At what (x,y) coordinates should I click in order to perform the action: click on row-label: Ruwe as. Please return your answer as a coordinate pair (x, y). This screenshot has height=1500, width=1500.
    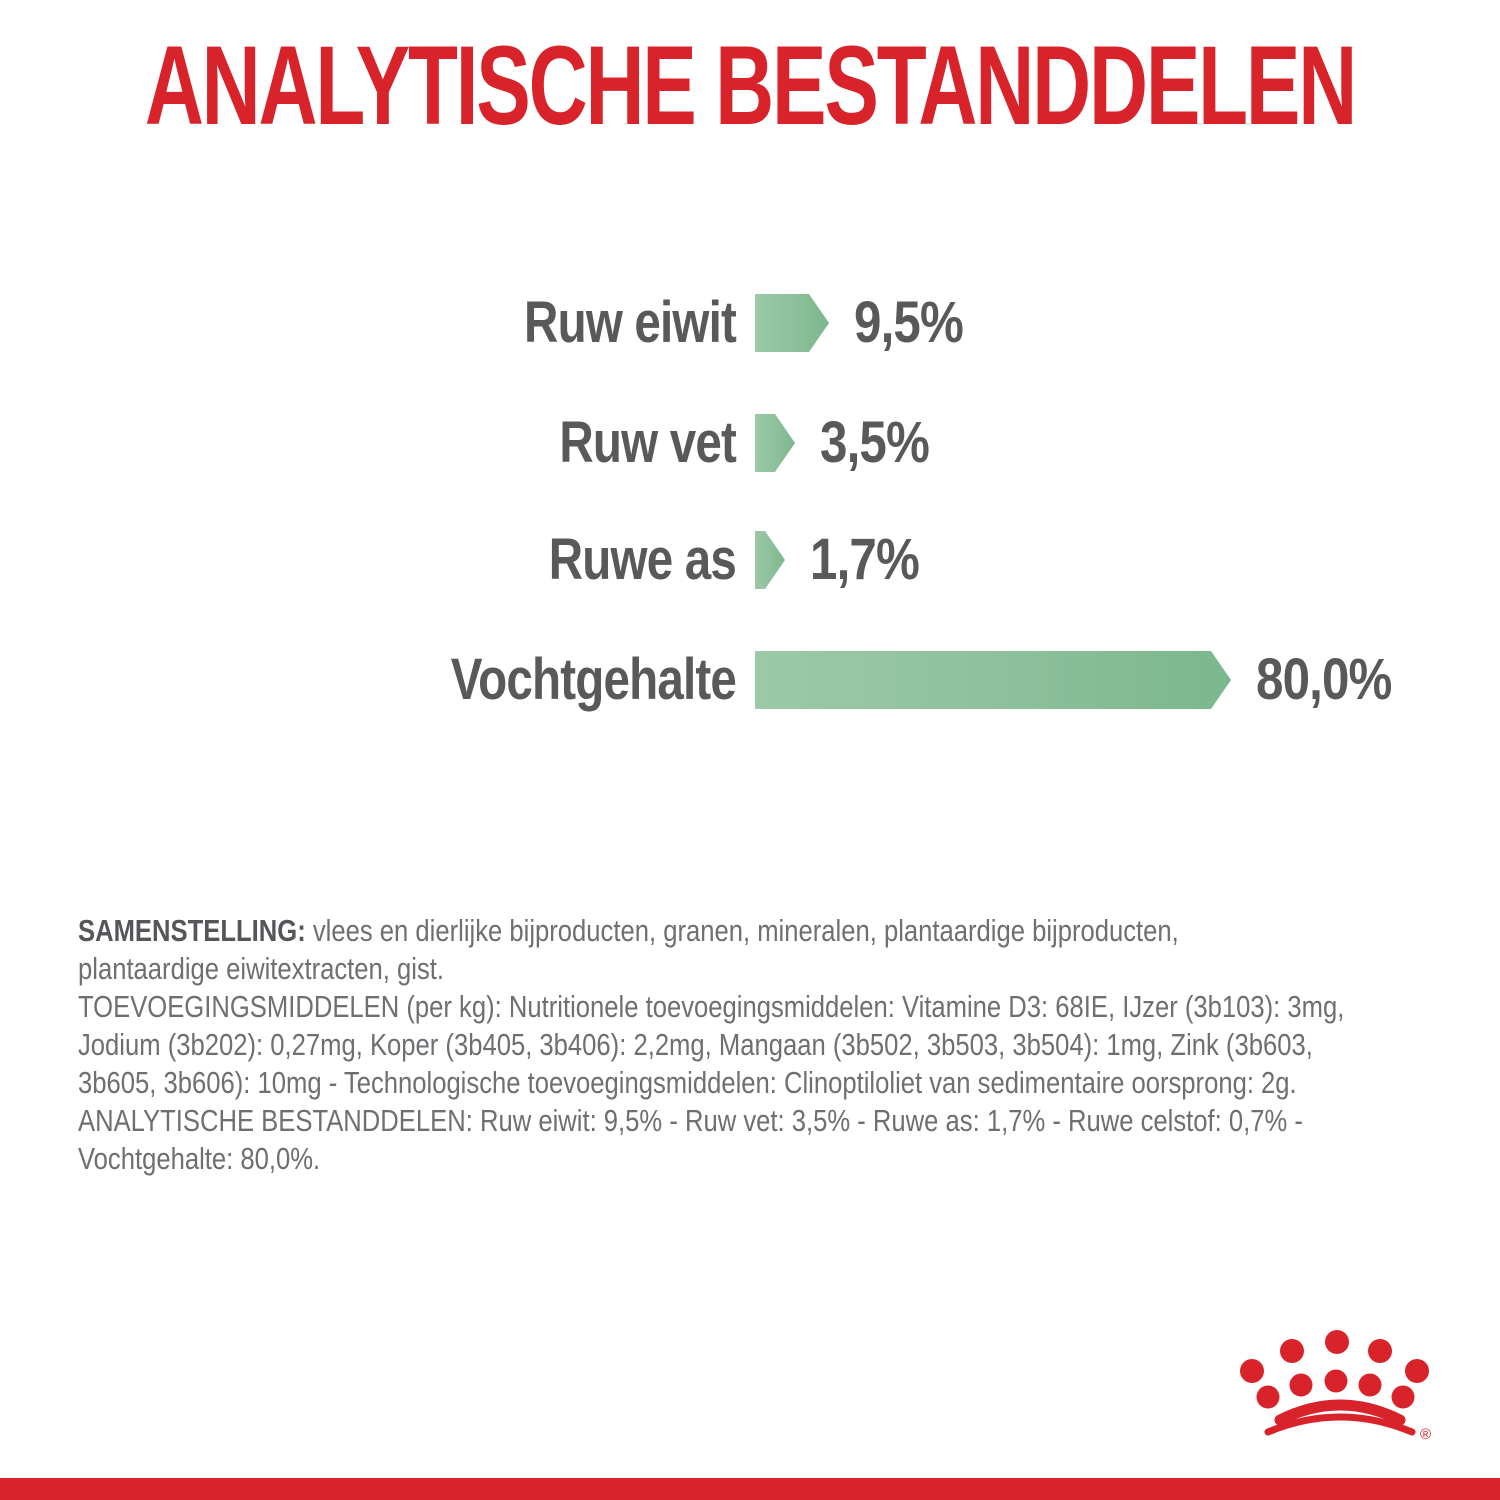
    Looking at the image, I should click on (642, 559).